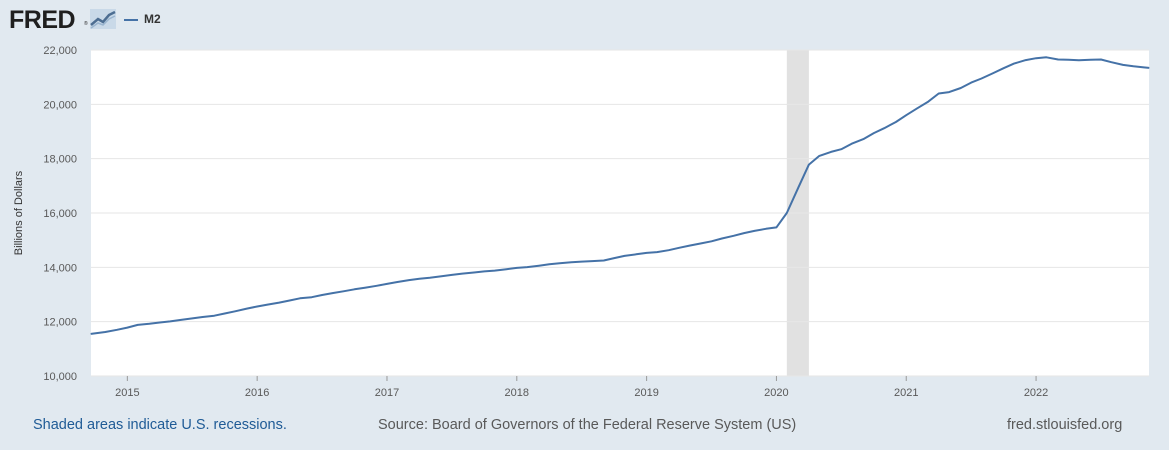 The width and height of the screenshot is (1169, 450). I want to click on legend-line-swatch, so click(131, 20).